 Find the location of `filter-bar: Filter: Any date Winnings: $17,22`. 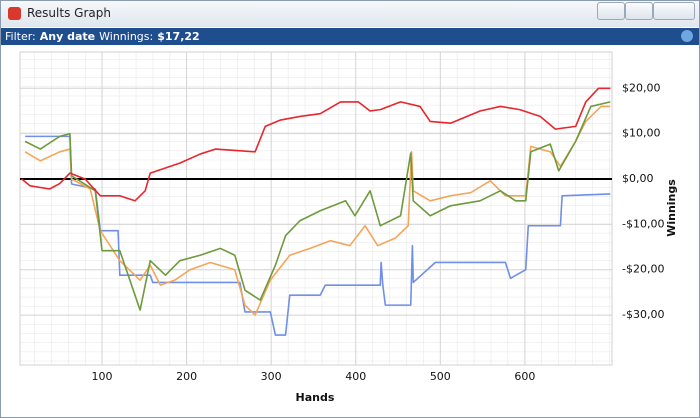

filter-bar: Filter: Any date Winnings: $17,22 is located at coordinates (350, 36).